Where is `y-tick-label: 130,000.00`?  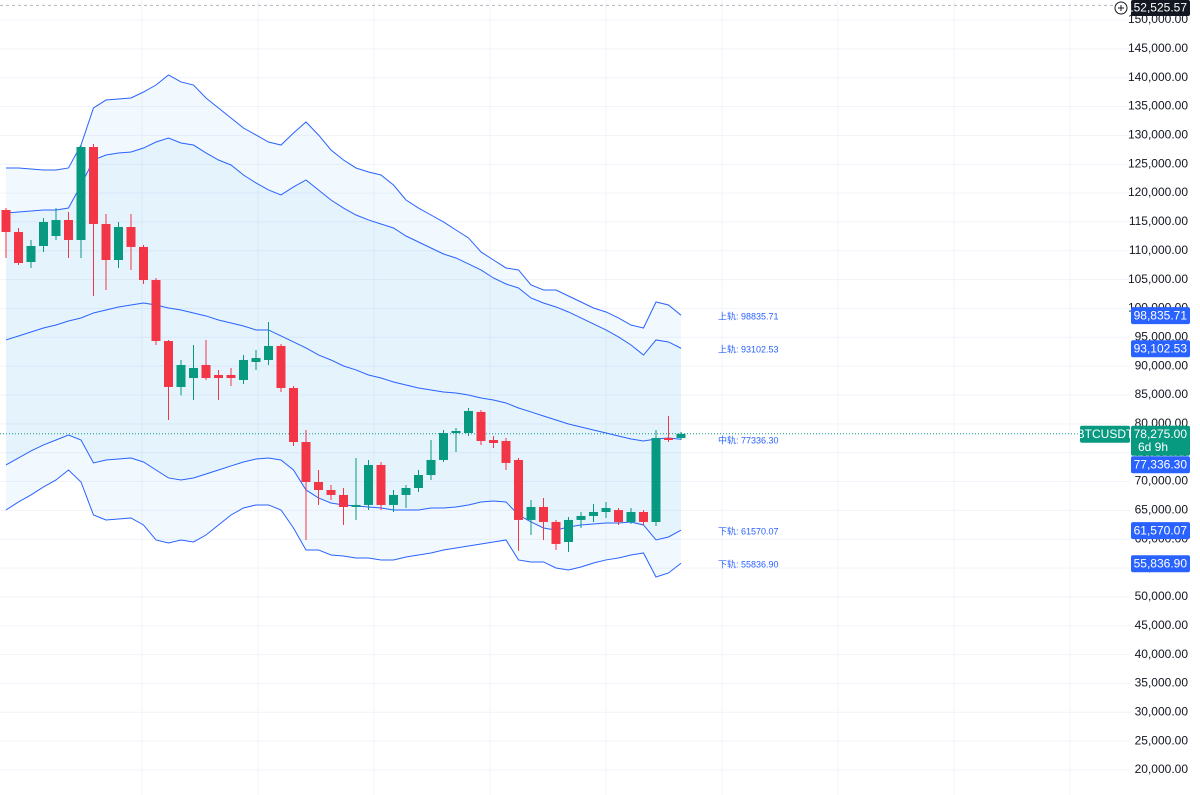 y-tick-label: 130,000.00 is located at coordinates (1158, 135).